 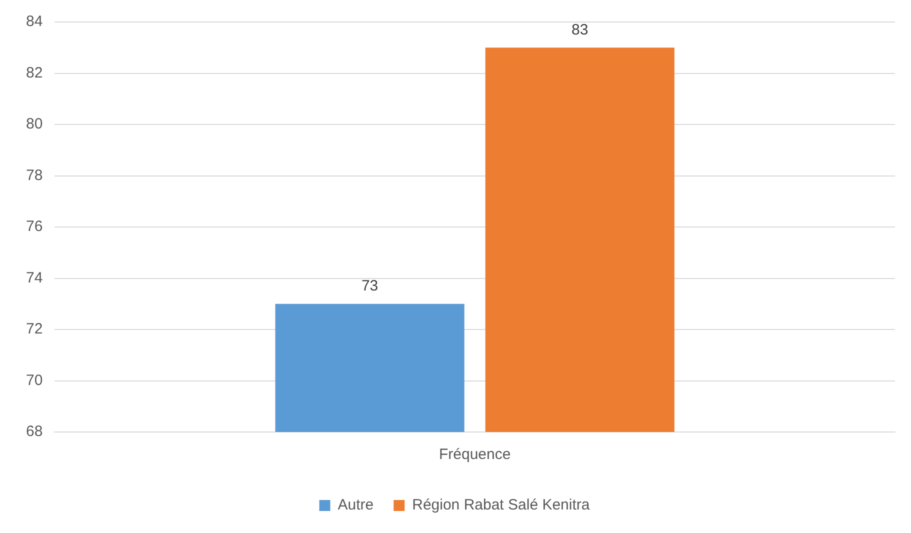 What do you see at coordinates (34, 73) in the screenshot?
I see `y-tick-label: 82` at bounding box center [34, 73].